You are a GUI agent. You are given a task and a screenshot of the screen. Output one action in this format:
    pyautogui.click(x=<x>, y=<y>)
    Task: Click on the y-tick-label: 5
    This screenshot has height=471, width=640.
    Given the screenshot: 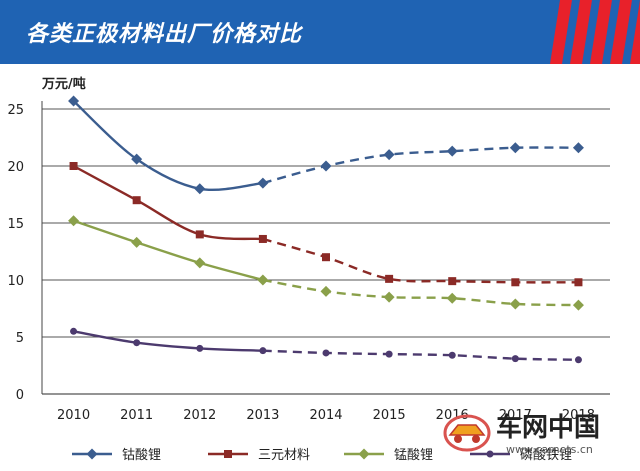 What is the action you would take?
    pyautogui.click(x=20, y=338)
    